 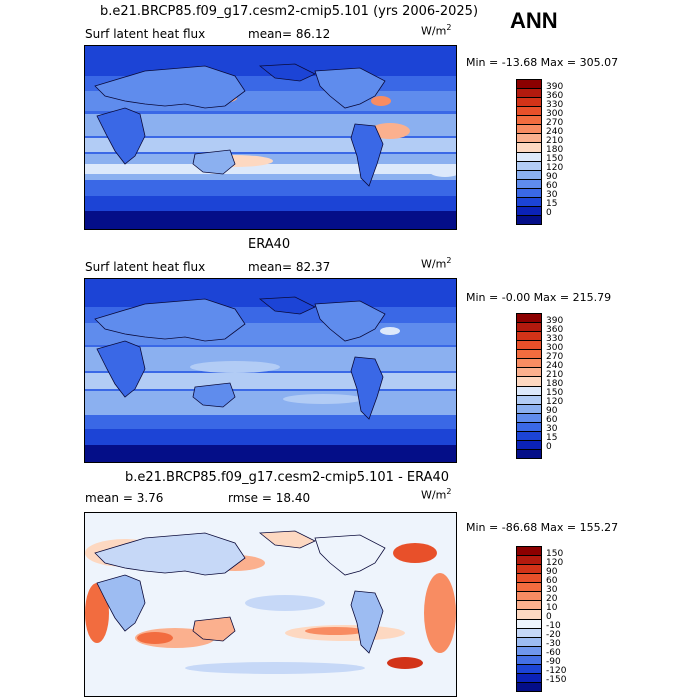 I want to click on season-label: ANN, so click(x=534, y=20).